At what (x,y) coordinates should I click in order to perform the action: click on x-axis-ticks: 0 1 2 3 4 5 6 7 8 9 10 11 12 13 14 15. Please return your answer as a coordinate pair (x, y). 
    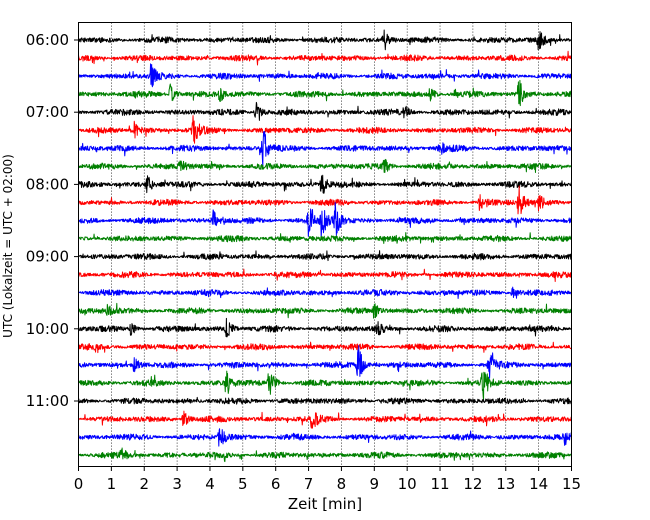
    Looking at the image, I should click on (327, 479).